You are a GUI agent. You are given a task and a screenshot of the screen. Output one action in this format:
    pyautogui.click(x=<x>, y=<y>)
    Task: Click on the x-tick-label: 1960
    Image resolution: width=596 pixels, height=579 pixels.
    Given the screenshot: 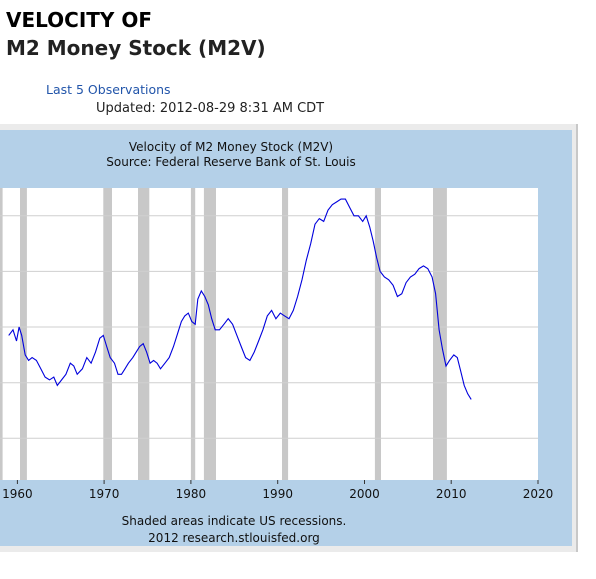 What is the action you would take?
    pyautogui.click(x=17, y=494)
    